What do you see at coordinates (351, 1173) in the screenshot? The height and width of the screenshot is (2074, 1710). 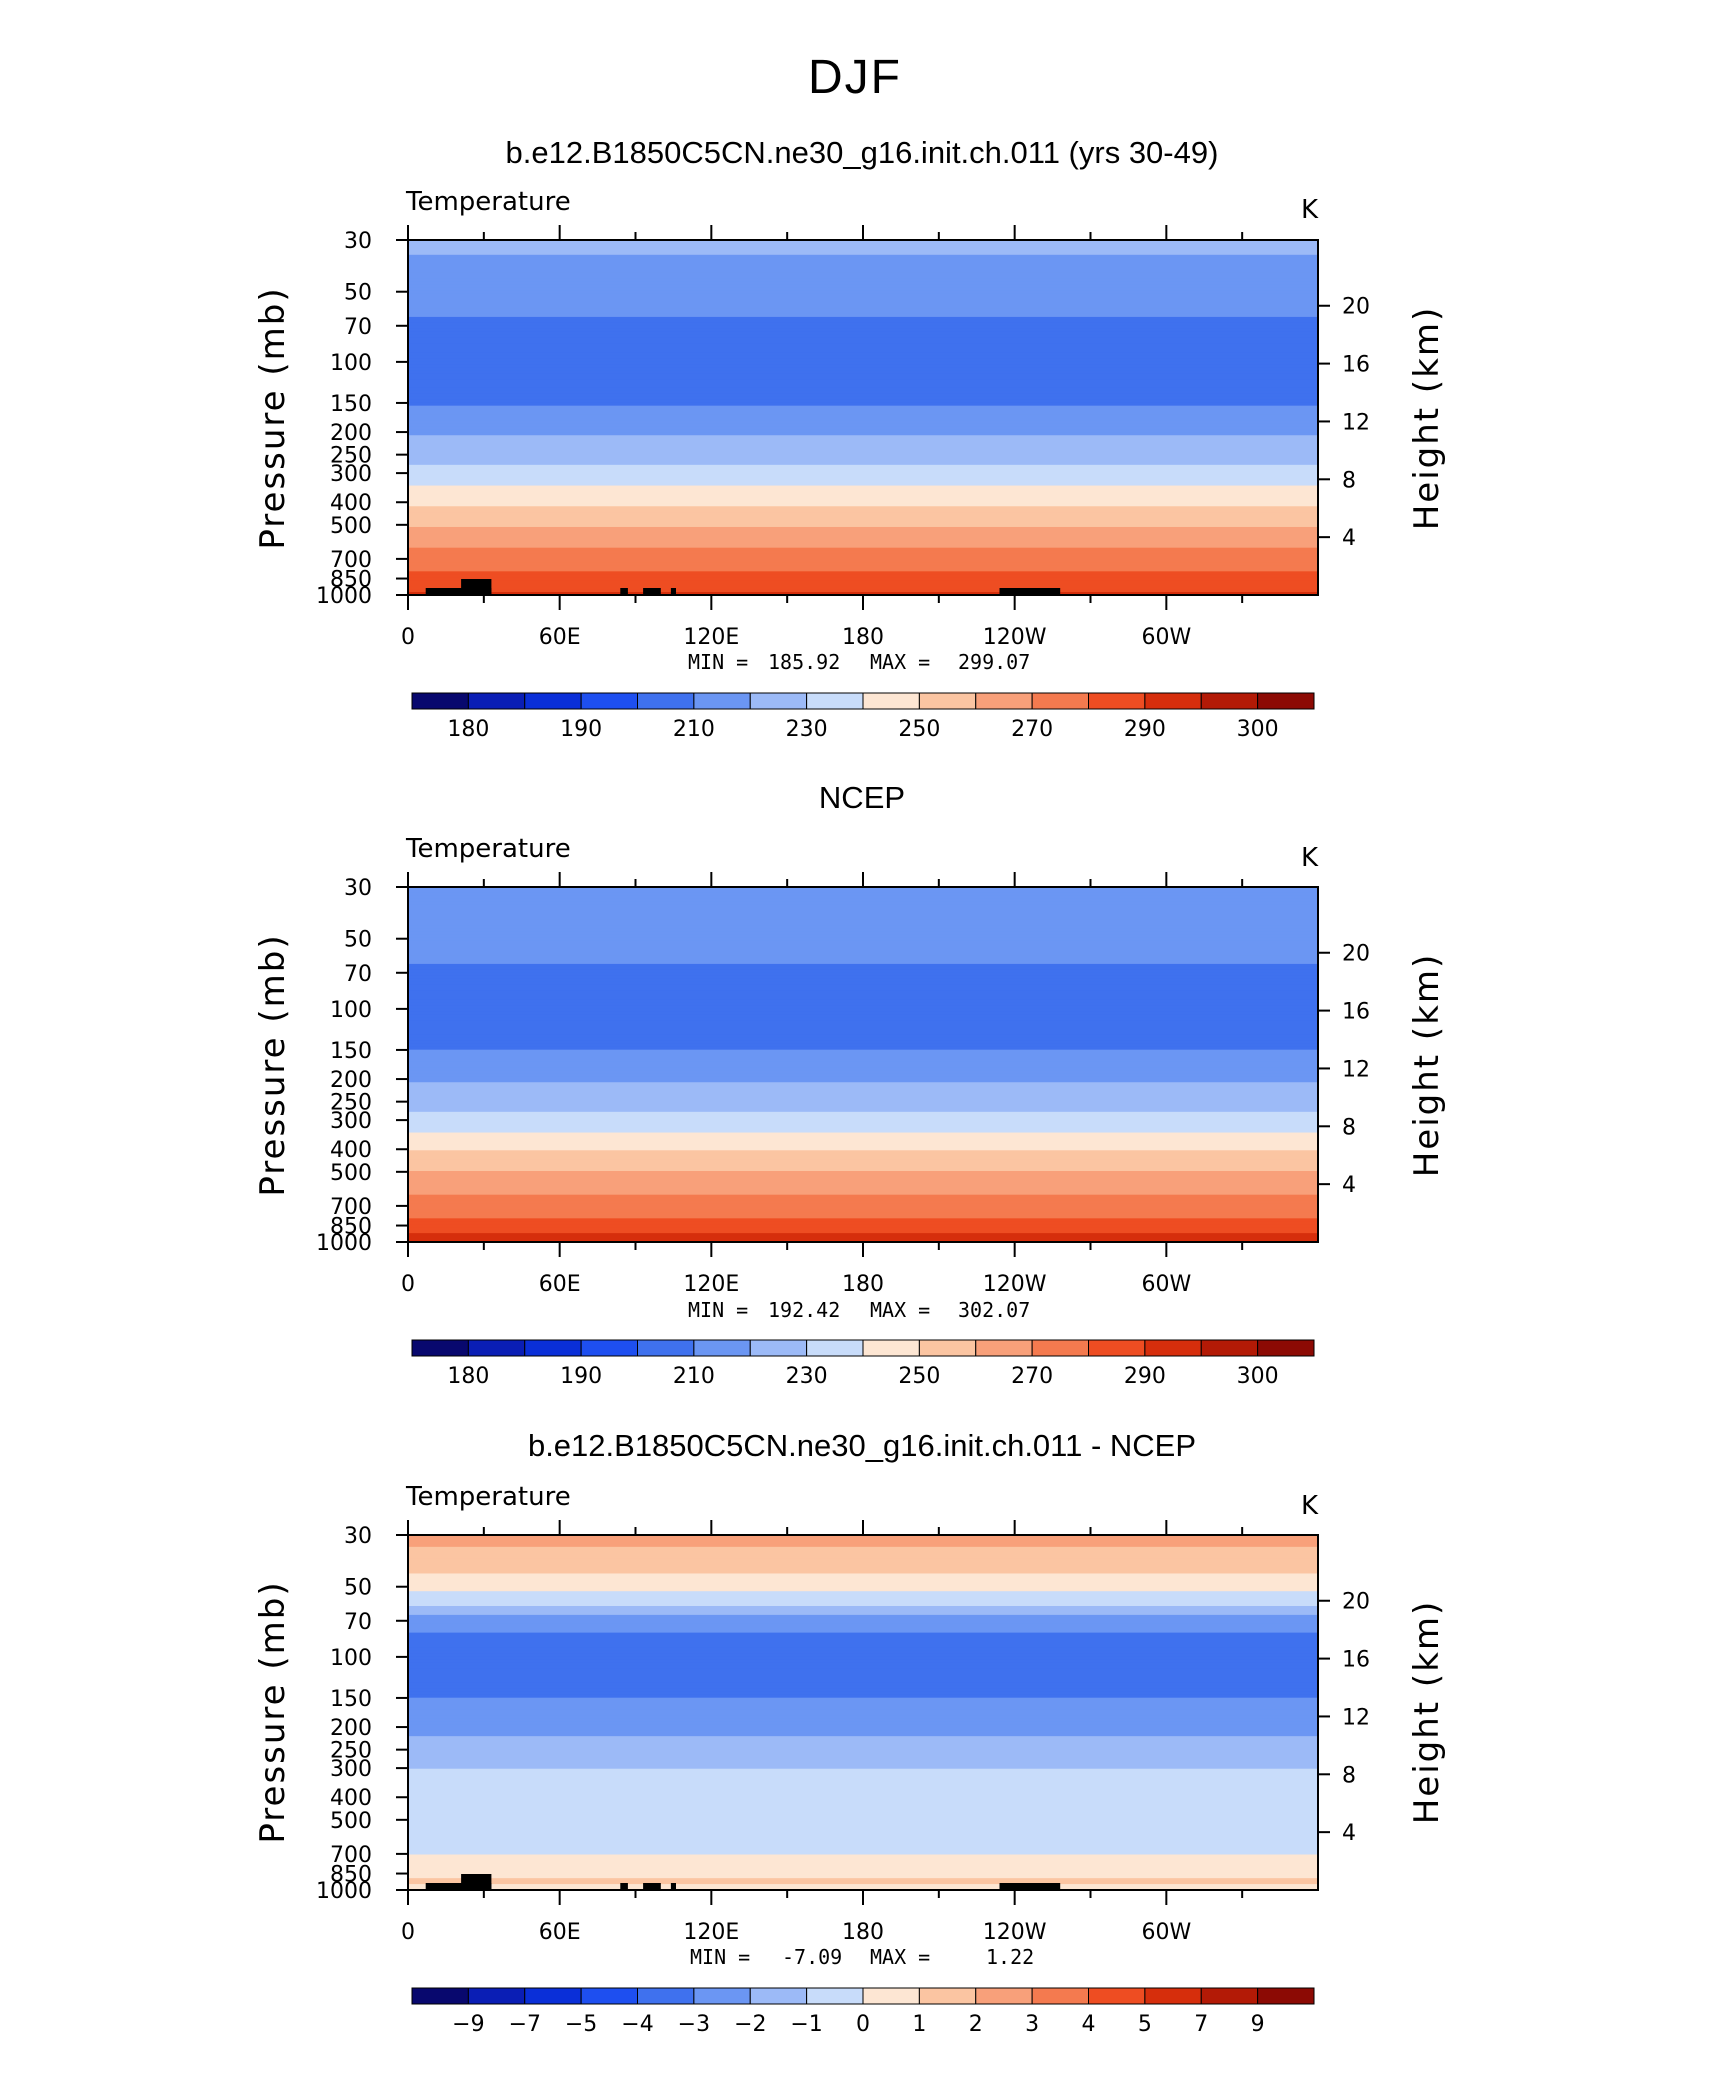 I see `y-tick-label: 500` at bounding box center [351, 1173].